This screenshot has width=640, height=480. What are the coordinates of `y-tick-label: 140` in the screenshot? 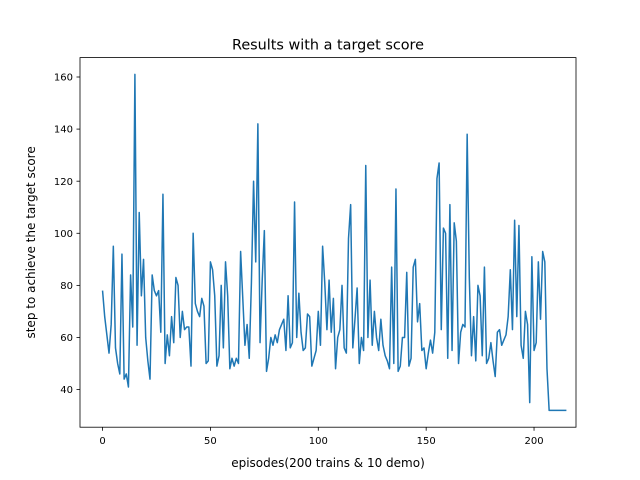 It's located at (63, 130).